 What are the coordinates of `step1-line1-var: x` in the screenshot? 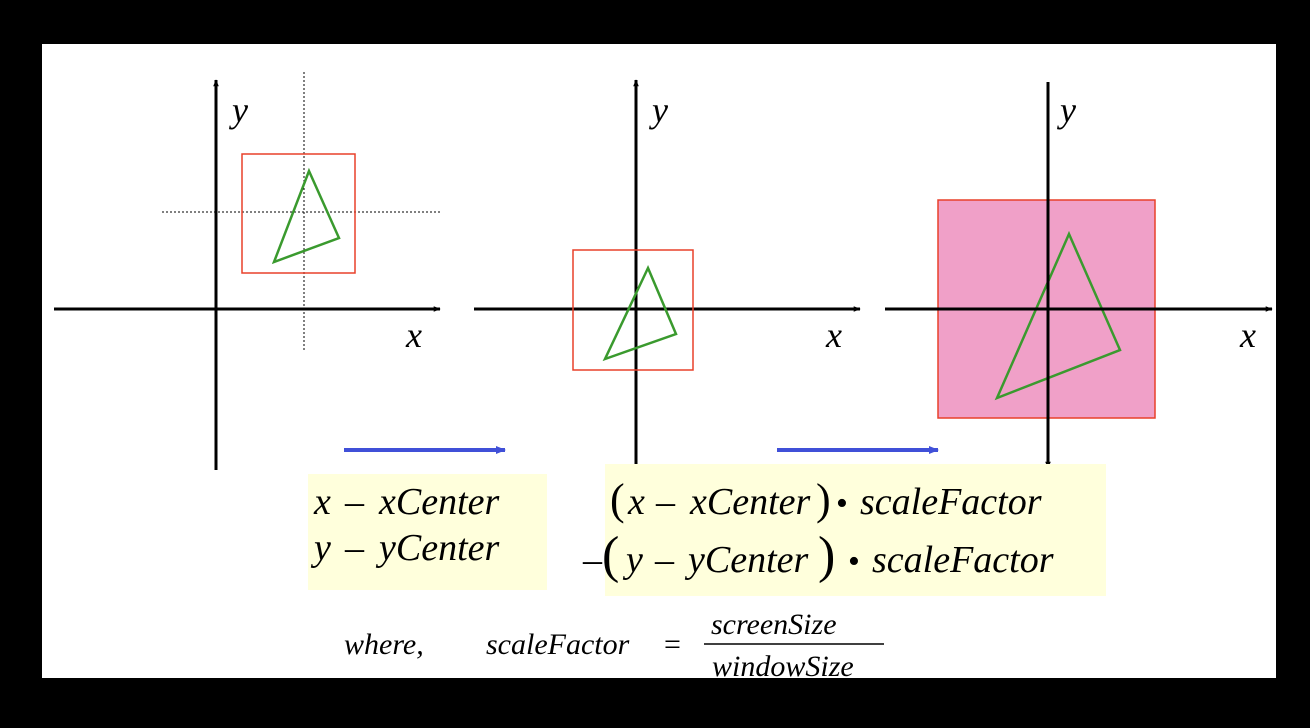 It's located at (322, 502).